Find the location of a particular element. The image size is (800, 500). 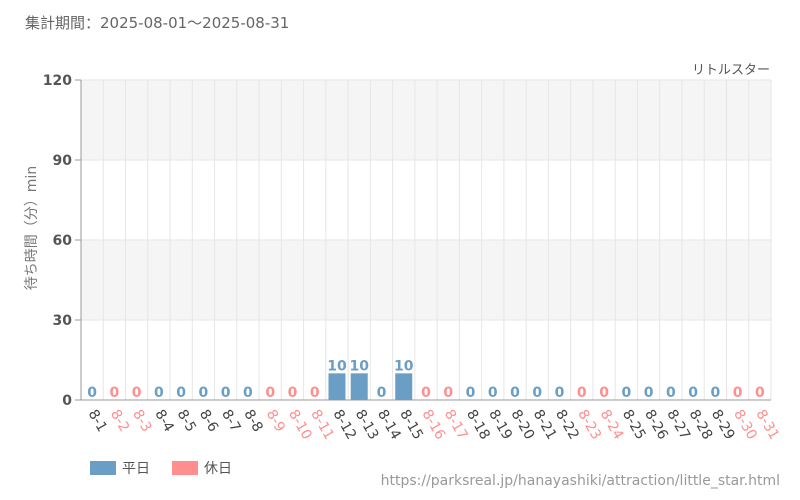

period-label: 集計期間：2025-08-01～2025-08-31 is located at coordinates (157, 23).